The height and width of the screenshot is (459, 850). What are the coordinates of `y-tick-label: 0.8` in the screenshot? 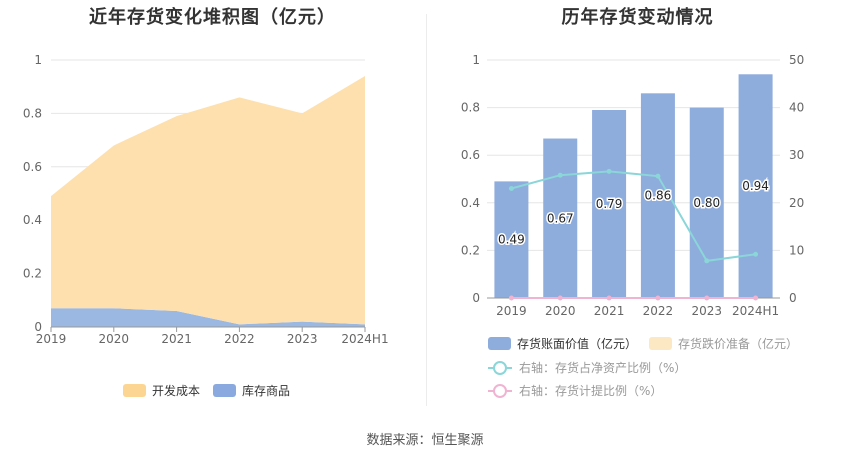 It's located at (32, 113).